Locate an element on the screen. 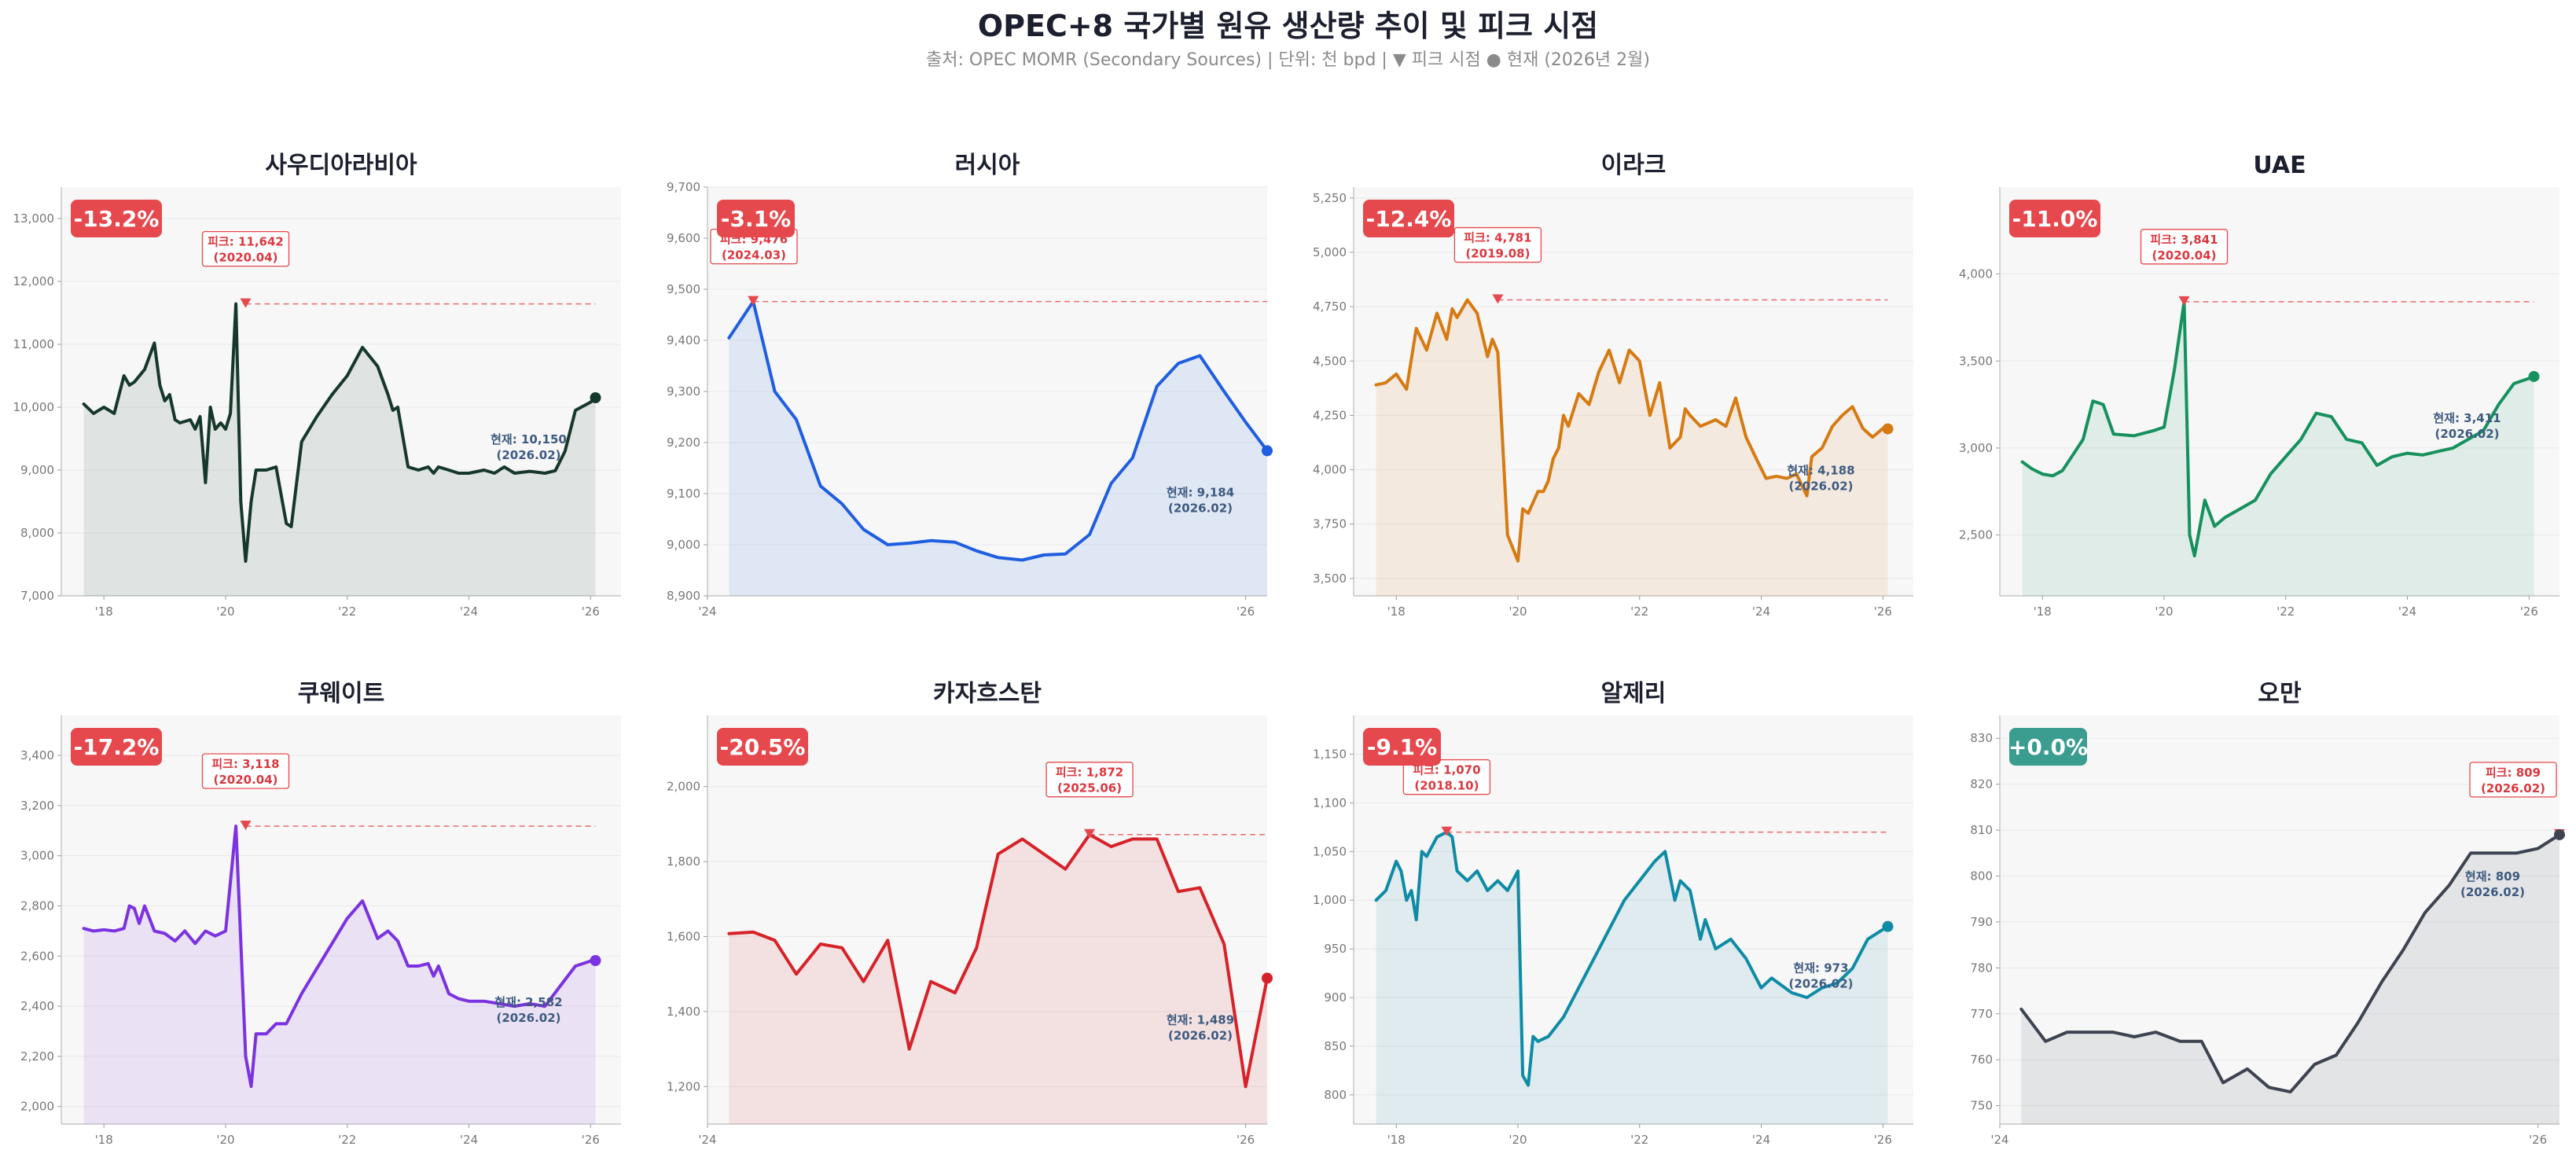 The height and width of the screenshot is (1161, 2576). y-tick-label: 8,000 is located at coordinates (37, 533).